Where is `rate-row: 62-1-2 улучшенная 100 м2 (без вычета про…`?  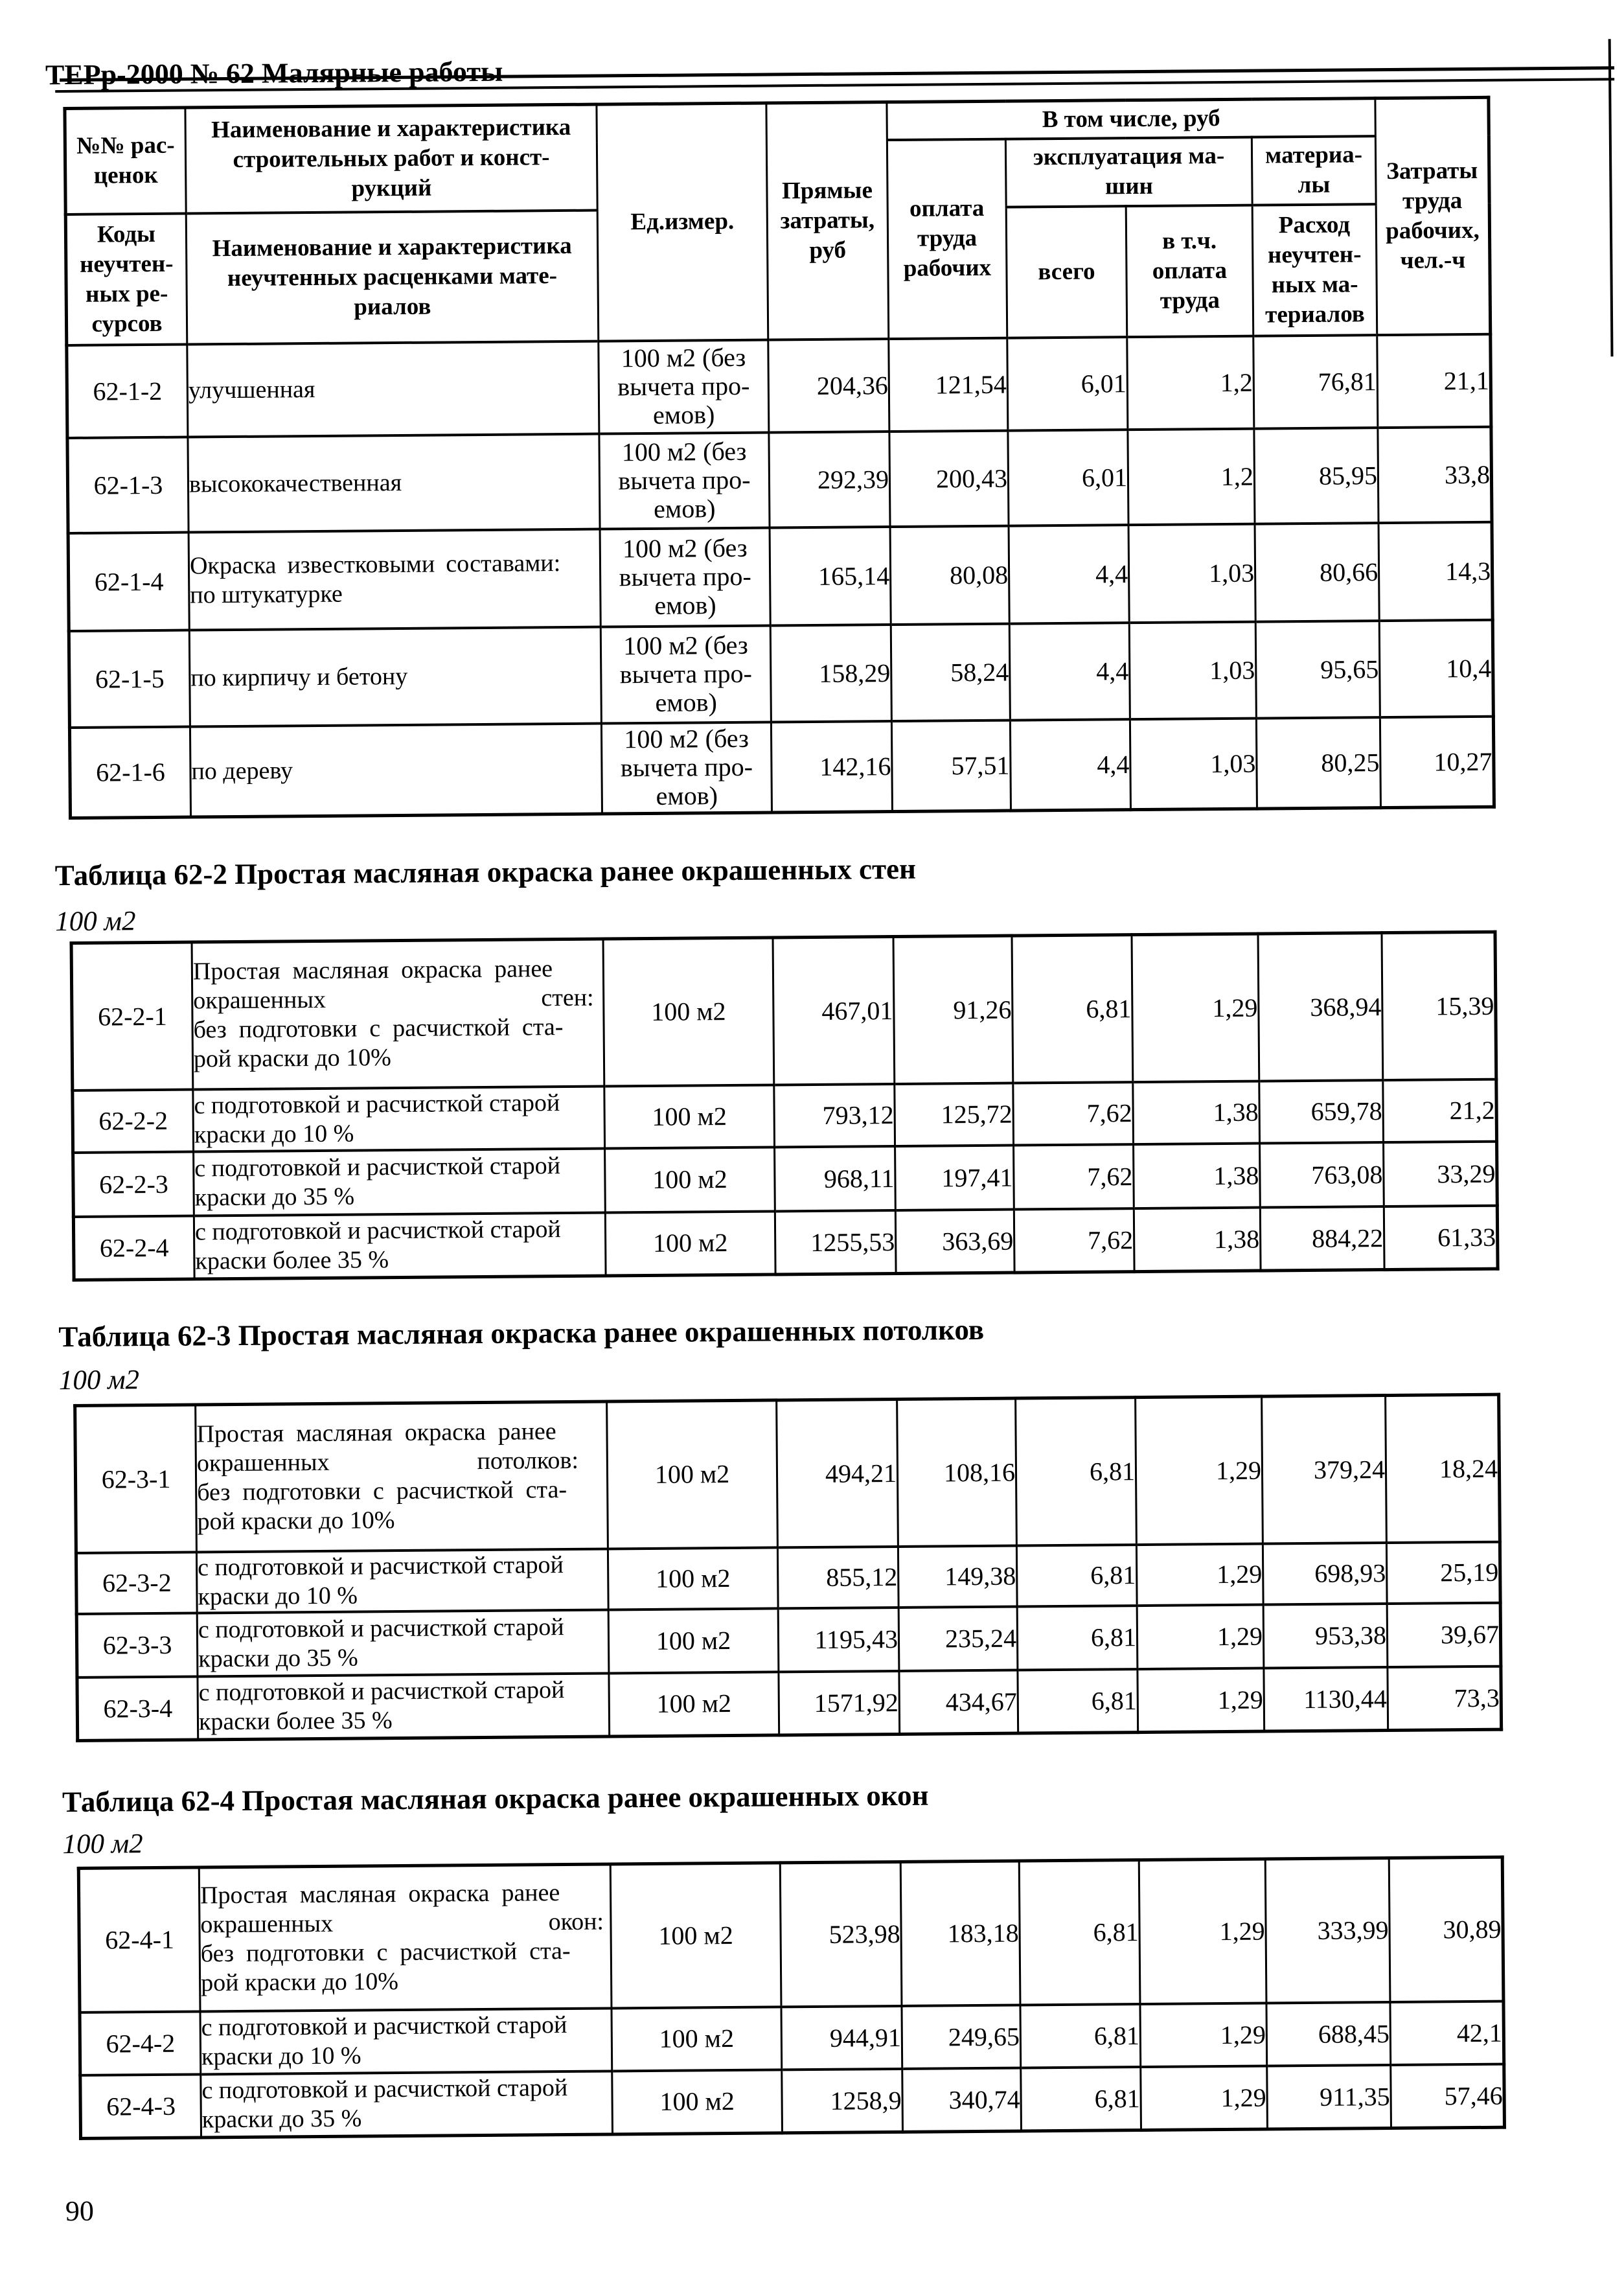
rate-row: 62-1-2 улучшенная 100 м2 (без вычета про… is located at coordinates (778, 386).